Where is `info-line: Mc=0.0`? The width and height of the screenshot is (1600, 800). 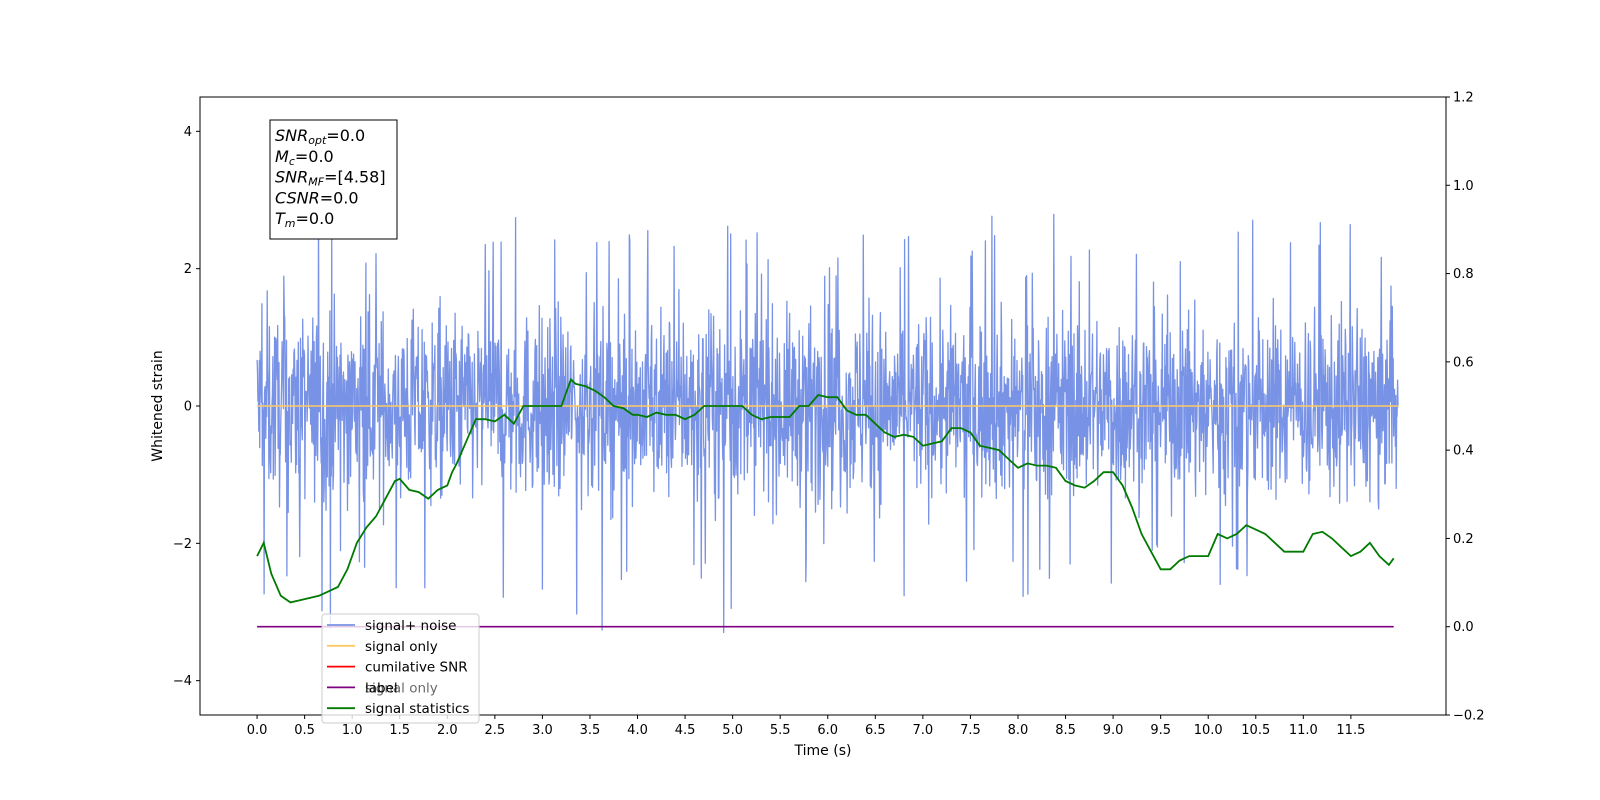
info-line: Mc=0.0 is located at coordinates (304, 157).